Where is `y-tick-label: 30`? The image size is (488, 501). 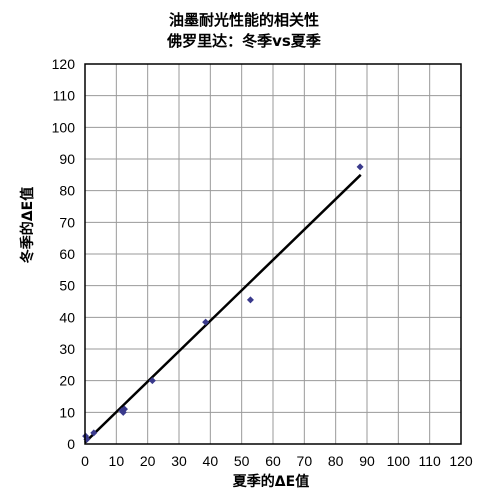 y-tick-label: 30 is located at coordinates (67, 349).